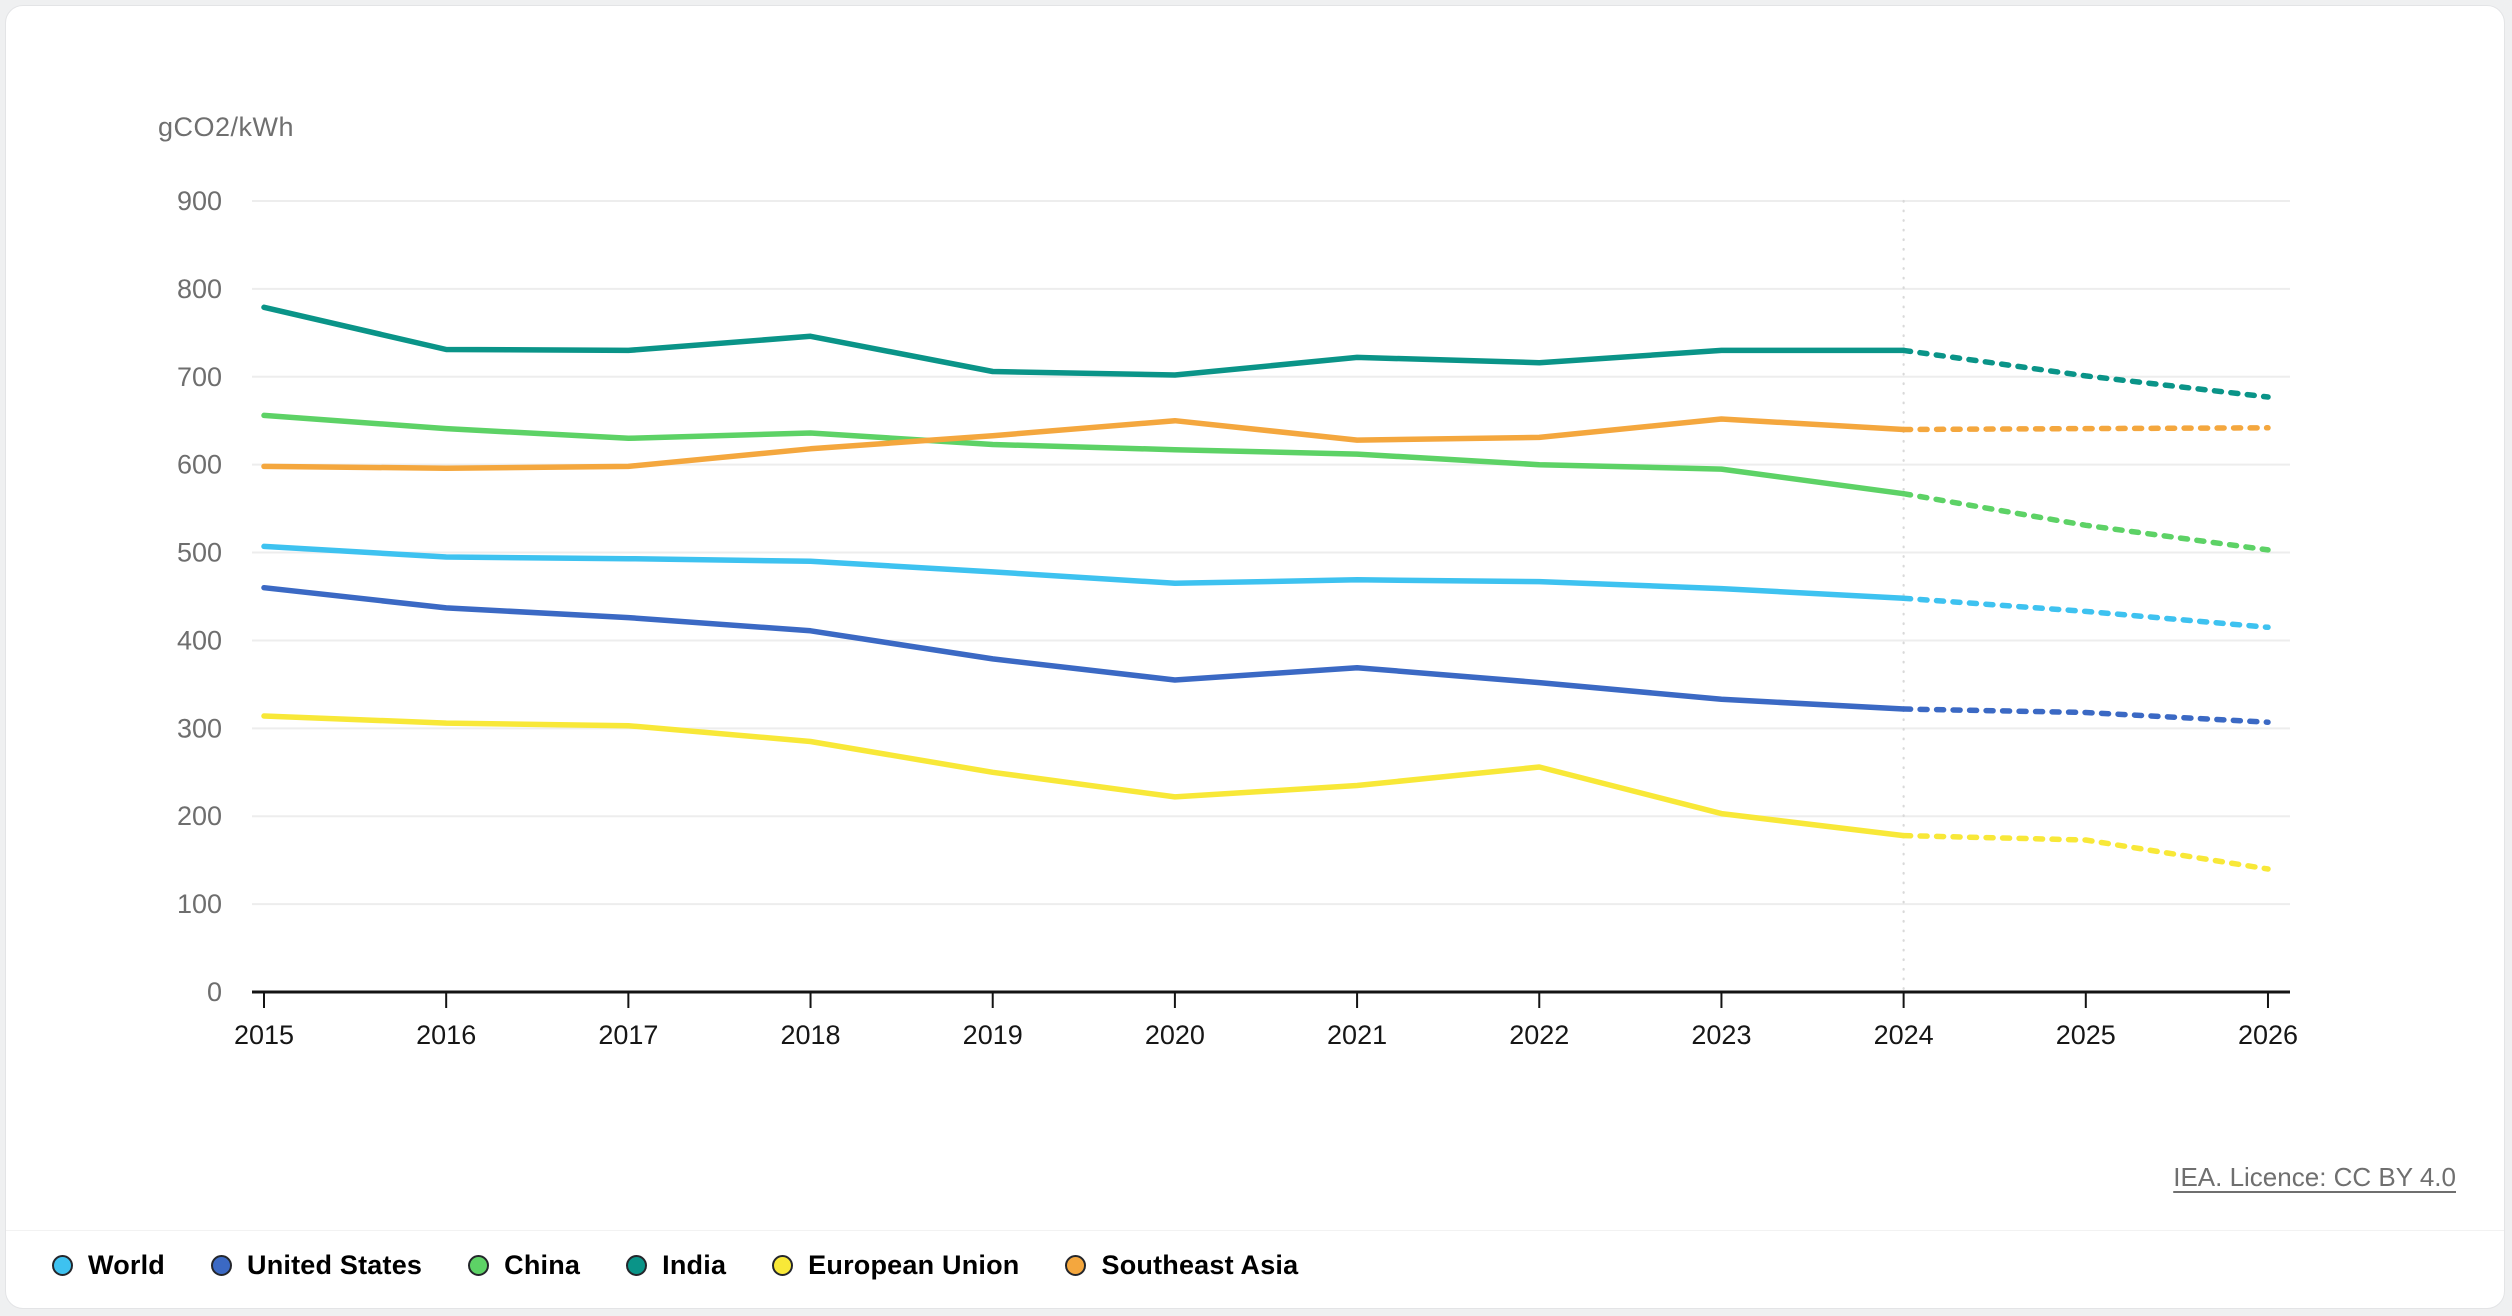 The image size is (2512, 1316). I want to click on legend-label-united-states: United States, so click(335, 1265).